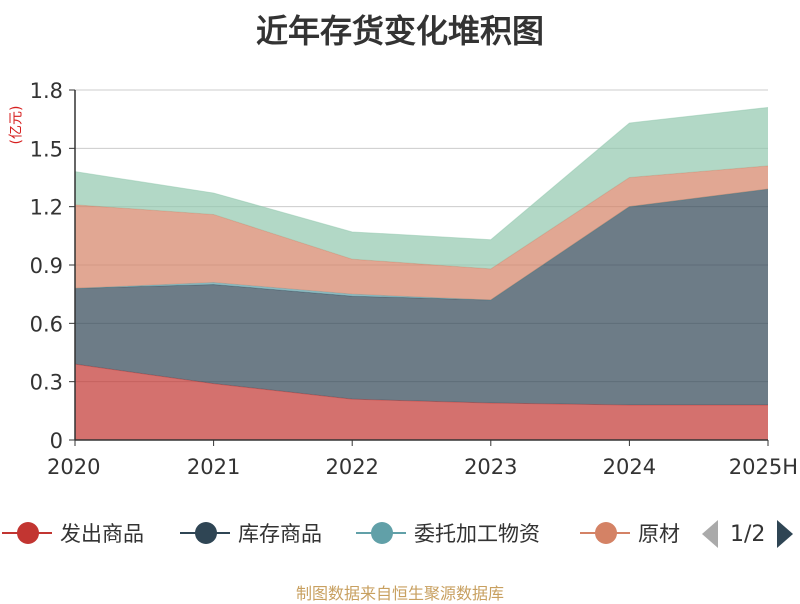 This screenshot has height=604, width=800. Describe the element at coordinates (399, 31) in the screenshot. I see `chart-title: 近年存货变化堆积图` at that location.